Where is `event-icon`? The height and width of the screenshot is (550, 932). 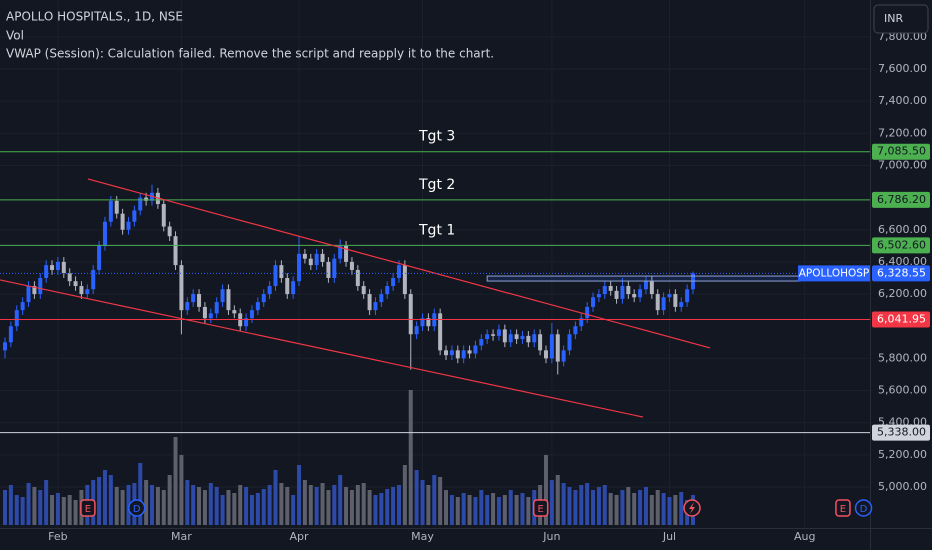
event-icon is located at coordinates (692, 508).